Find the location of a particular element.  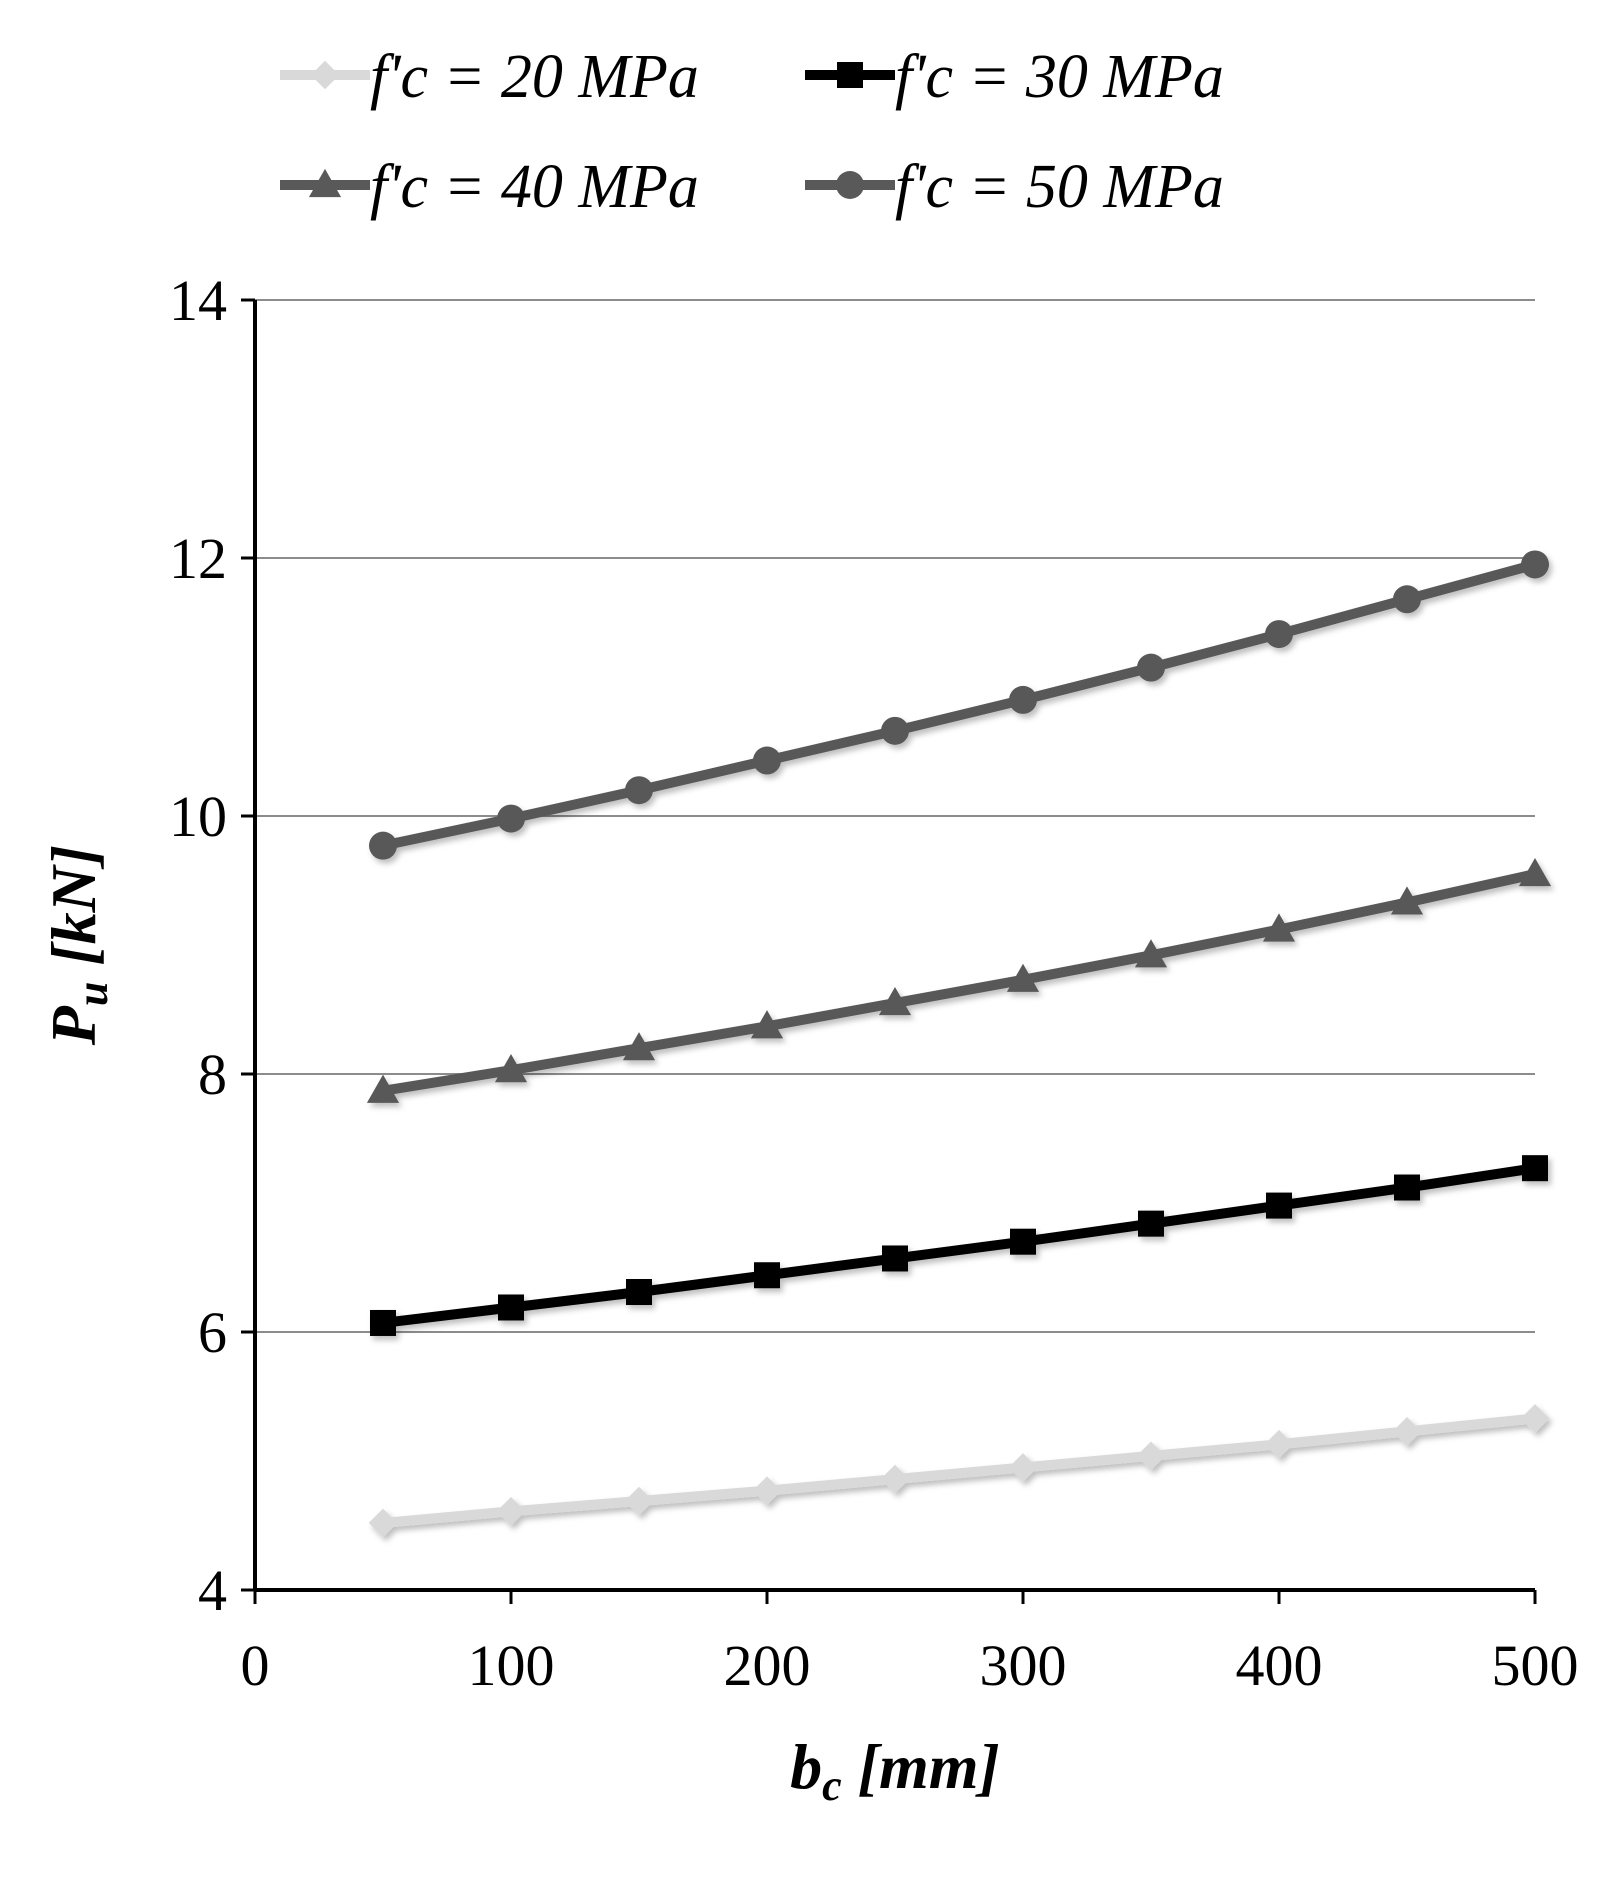

legend-label: f'c = 40 MPa is located at coordinates (534, 187).